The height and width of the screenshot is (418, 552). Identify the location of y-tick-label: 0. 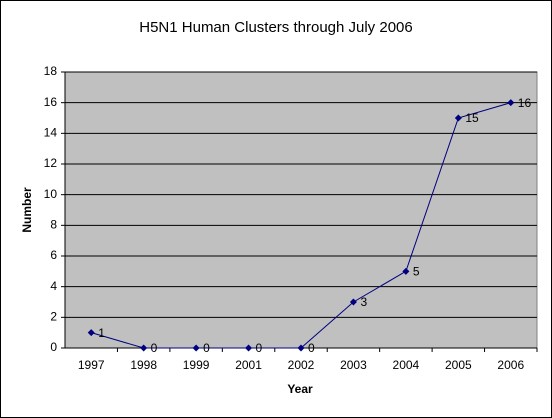
(53, 347).